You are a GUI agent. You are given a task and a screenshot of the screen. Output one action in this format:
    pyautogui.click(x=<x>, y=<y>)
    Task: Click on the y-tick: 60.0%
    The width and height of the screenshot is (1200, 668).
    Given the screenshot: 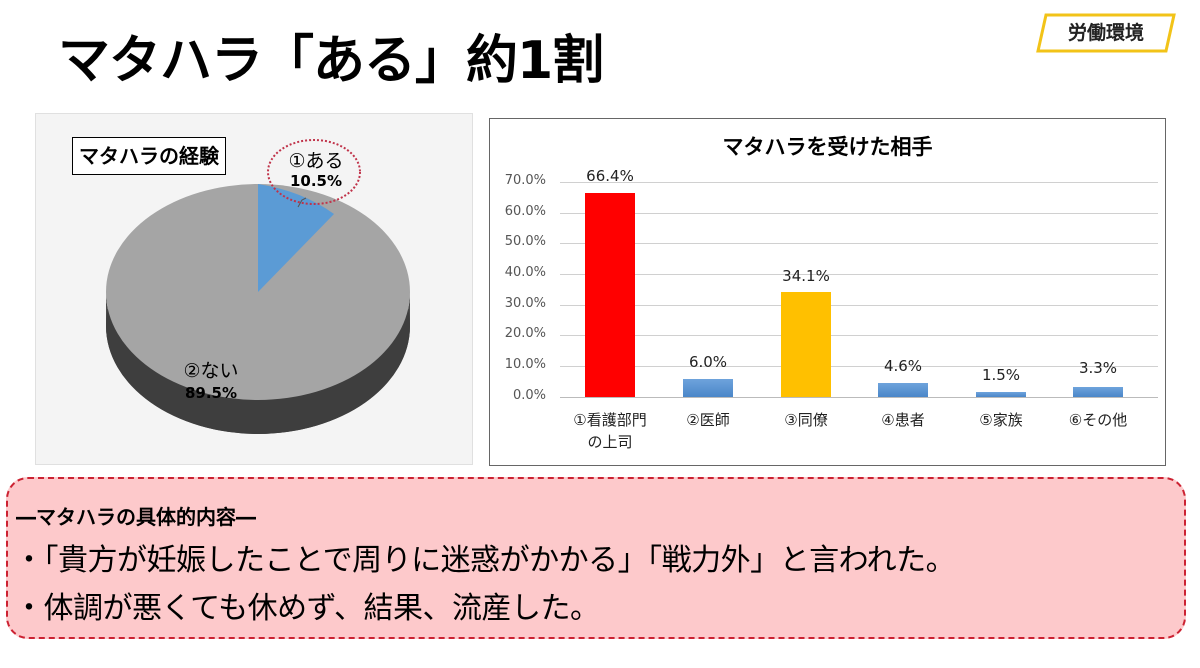 What is the action you would take?
    pyautogui.click(x=525, y=211)
    